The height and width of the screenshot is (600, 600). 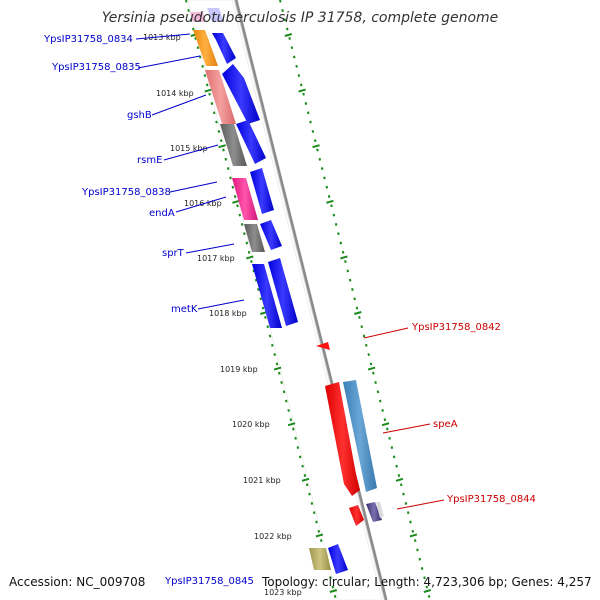 What do you see at coordinates (262, 191) in the screenshot?
I see `gene-arrow-endA` at bounding box center [262, 191].